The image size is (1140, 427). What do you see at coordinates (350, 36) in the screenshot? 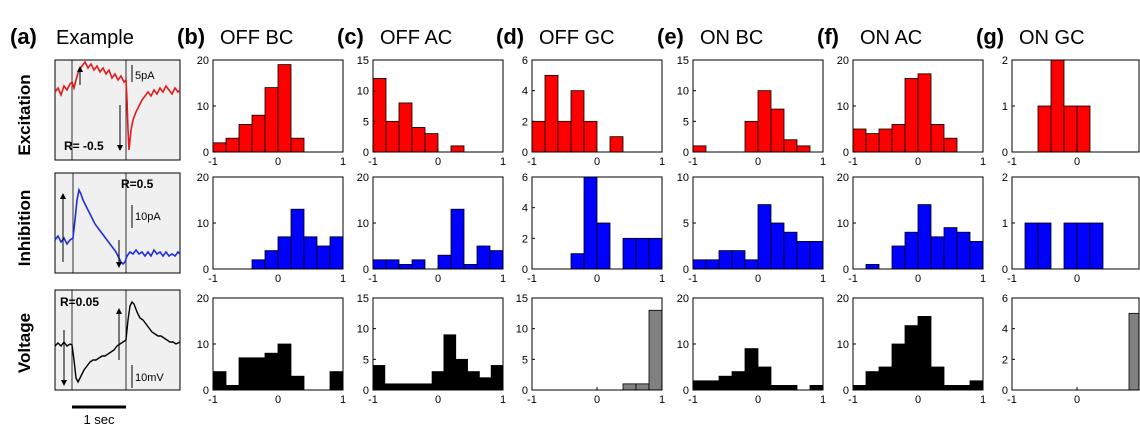
I see `panel-letter: (c)` at bounding box center [350, 36].